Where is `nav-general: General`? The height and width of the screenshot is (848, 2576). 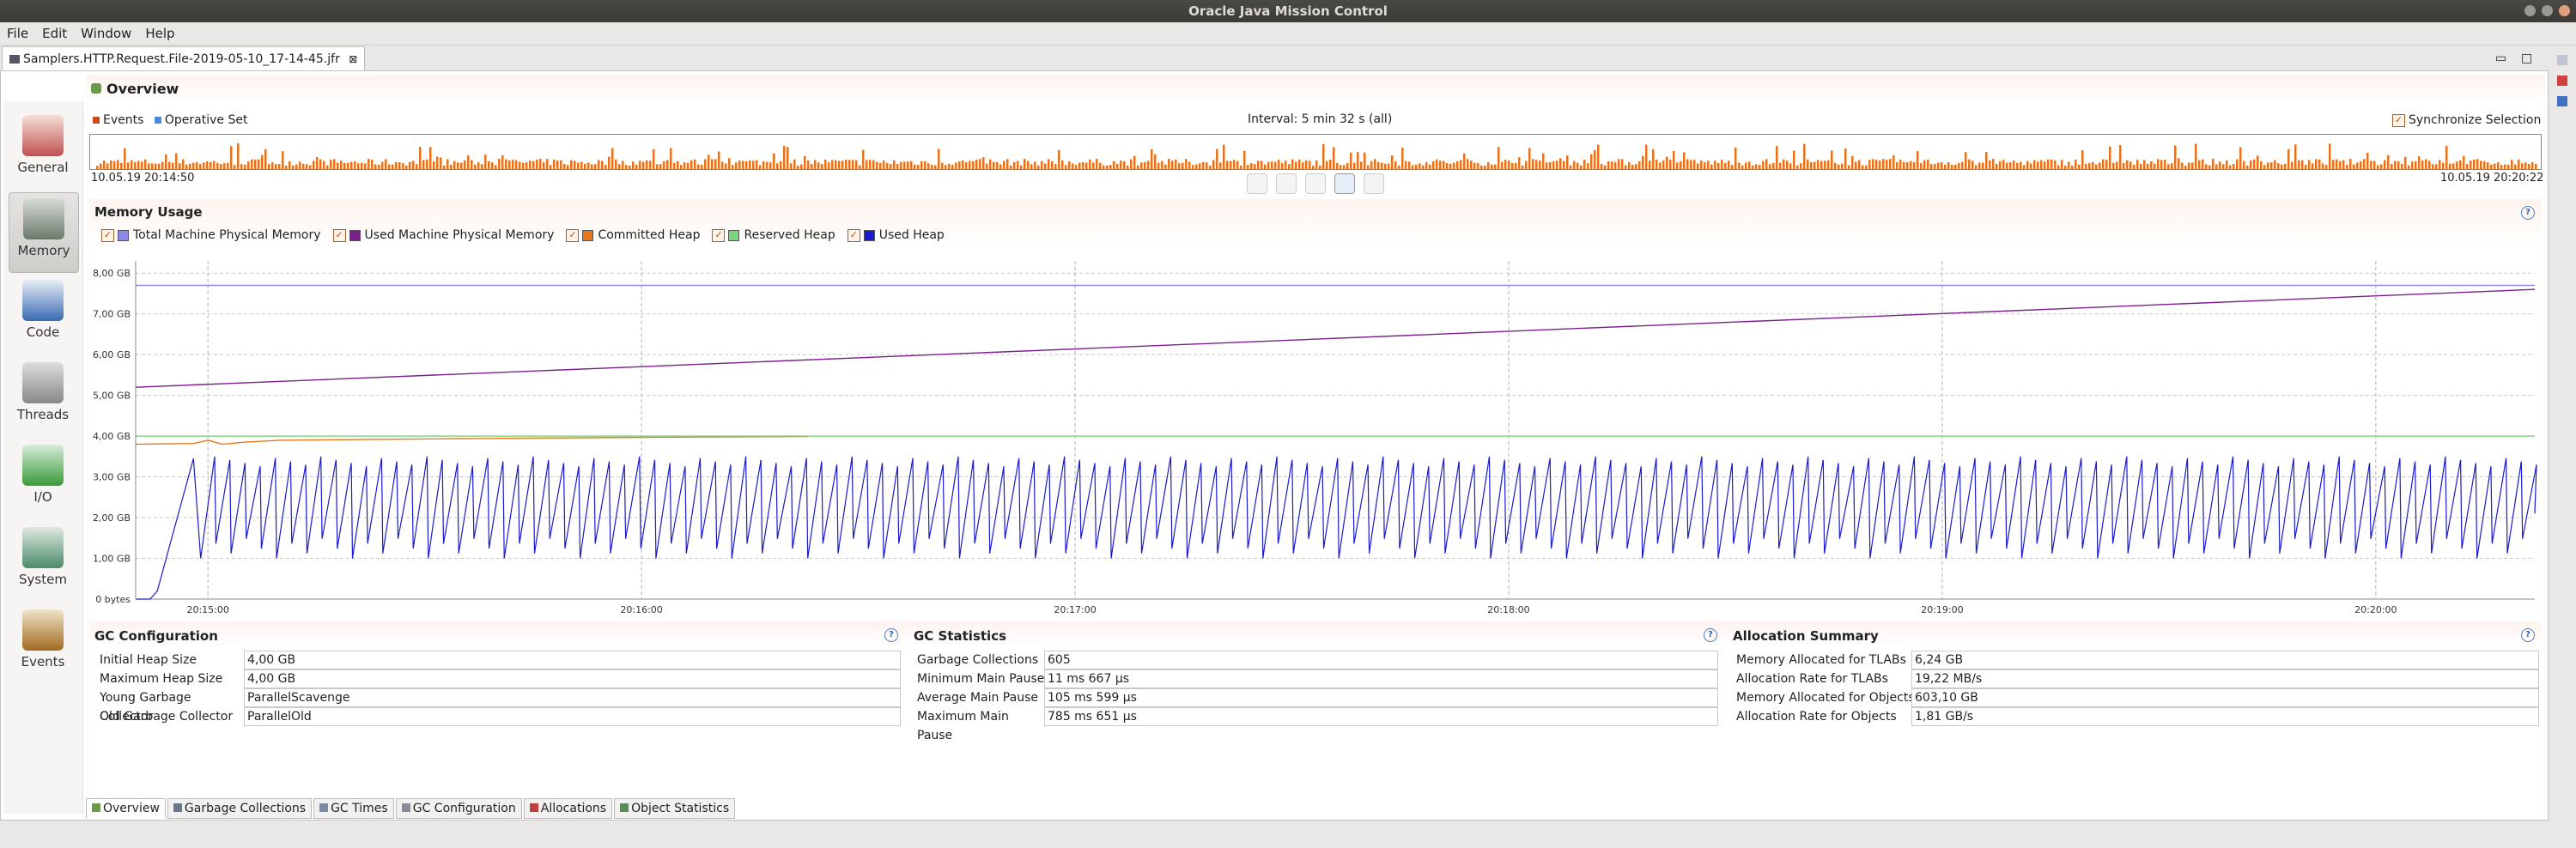
nav-general: General is located at coordinates (43, 149).